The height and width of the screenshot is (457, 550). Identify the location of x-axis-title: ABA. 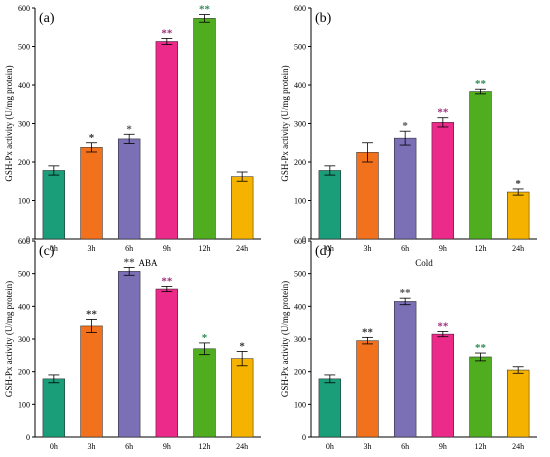
(148, 263).